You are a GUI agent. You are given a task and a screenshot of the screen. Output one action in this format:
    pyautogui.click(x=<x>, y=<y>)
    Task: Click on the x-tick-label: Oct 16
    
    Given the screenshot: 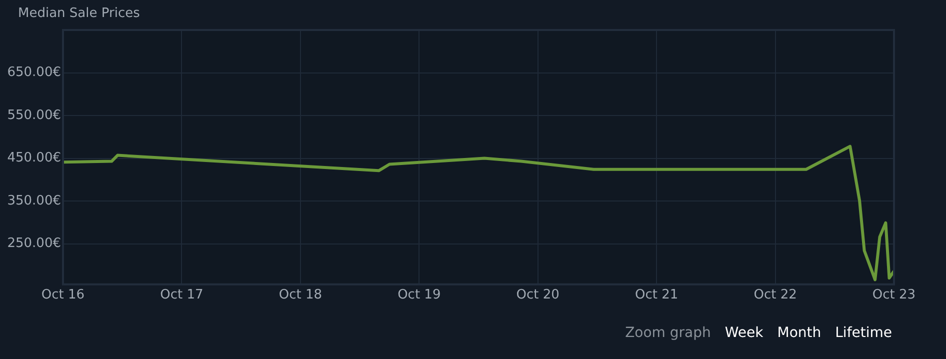 What is the action you would take?
    pyautogui.click(x=63, y=295)
    